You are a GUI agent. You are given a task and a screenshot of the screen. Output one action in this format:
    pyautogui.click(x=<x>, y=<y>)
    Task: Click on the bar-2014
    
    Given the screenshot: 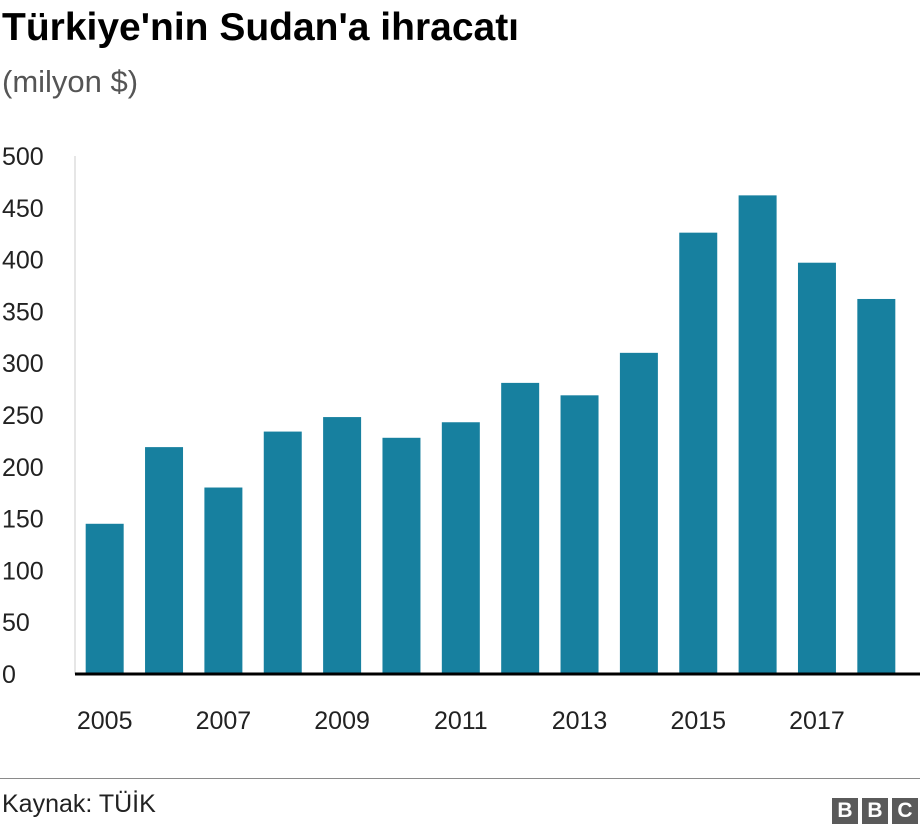 What is the action you would take?
    pyautogui.click(x=638, y=513)
    